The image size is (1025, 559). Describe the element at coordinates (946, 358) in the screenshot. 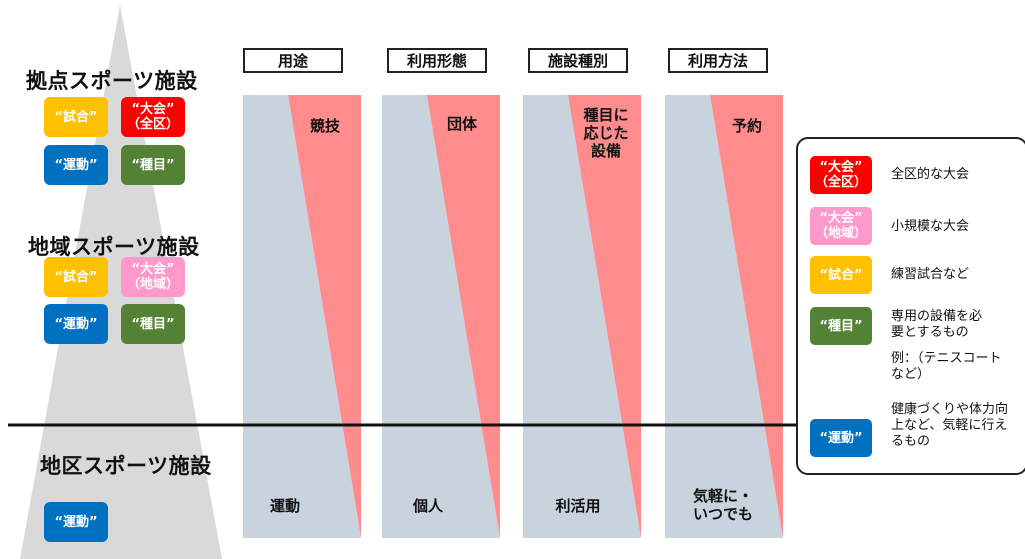

I see `legend-desc-line: 例：（テニスコート` at that location.